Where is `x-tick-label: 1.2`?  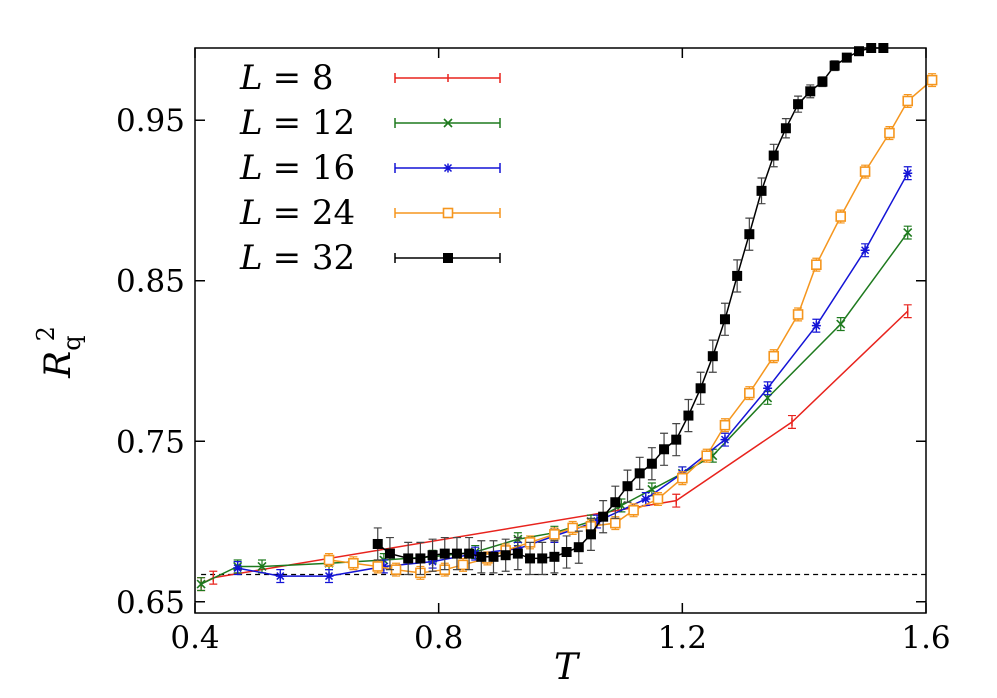
x-tick-label: 1.2 is located at coordinates (682, 638).